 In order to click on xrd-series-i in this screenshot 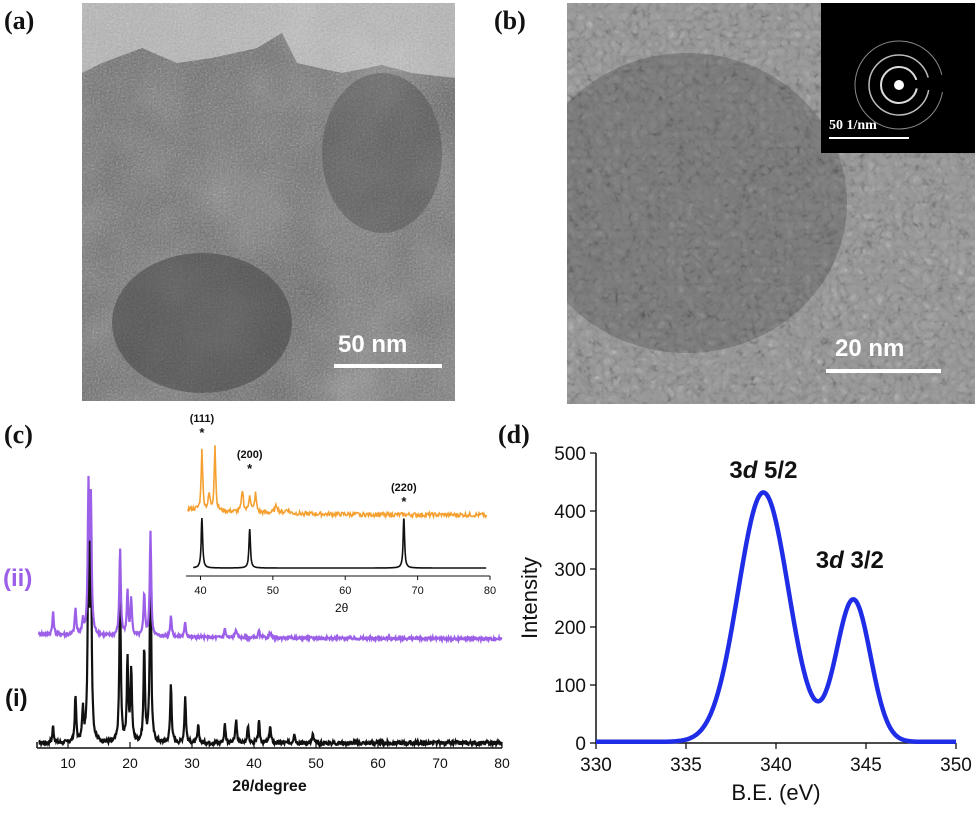, I will do `click(270, 630)`.